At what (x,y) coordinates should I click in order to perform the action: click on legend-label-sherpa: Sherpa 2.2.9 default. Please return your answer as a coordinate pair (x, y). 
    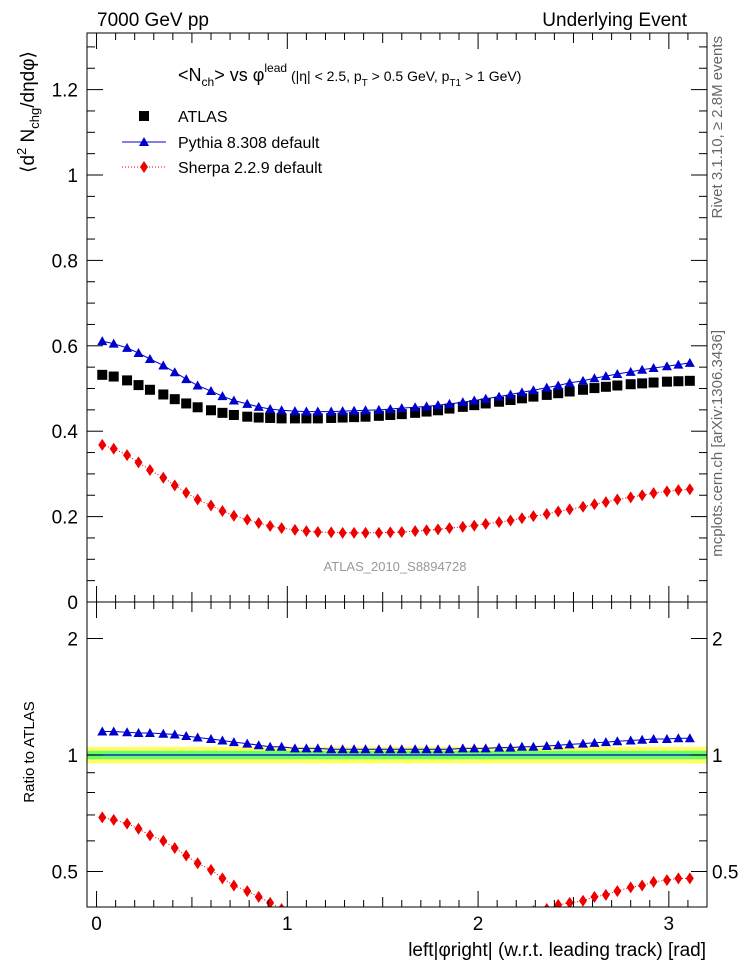
    Looking at the image, I should click on (250, 168).